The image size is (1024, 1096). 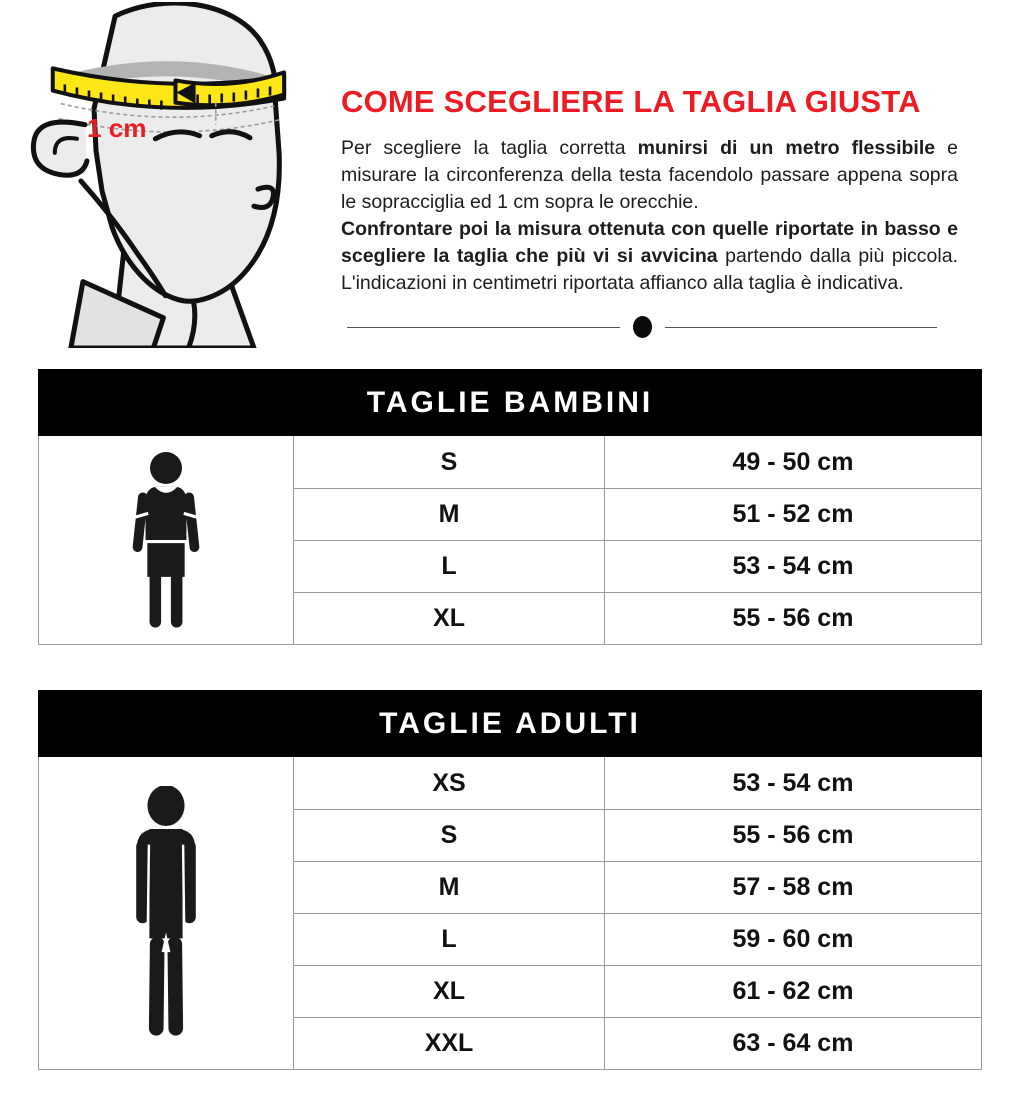 What do you see at coordinates (449, 783) in the screenshot?
I see `size-label: XS` at bounding box center [449, 783].